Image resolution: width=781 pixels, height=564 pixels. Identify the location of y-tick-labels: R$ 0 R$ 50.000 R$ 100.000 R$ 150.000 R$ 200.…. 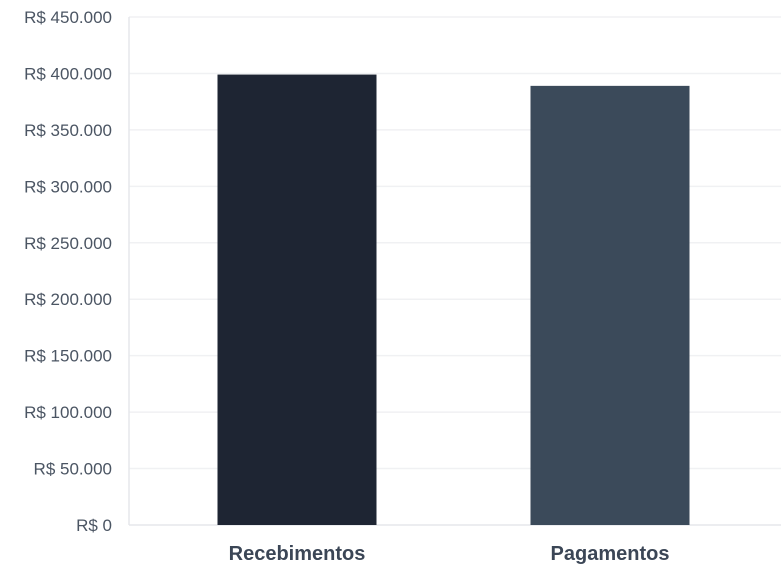
(68, 271).